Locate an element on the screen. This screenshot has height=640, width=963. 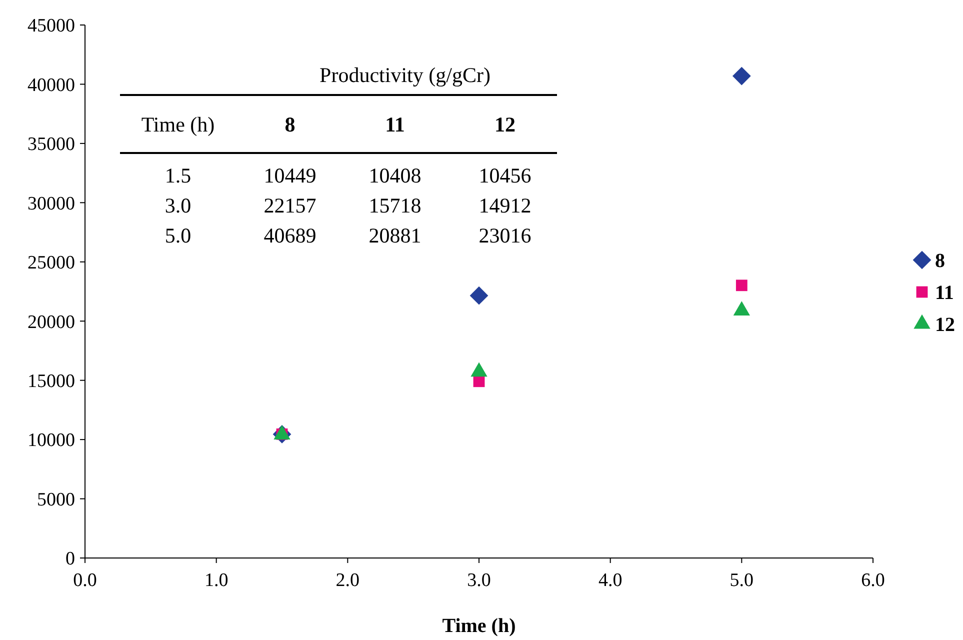
x-tick-label: 3.0 is located at coordinates (479, 580).